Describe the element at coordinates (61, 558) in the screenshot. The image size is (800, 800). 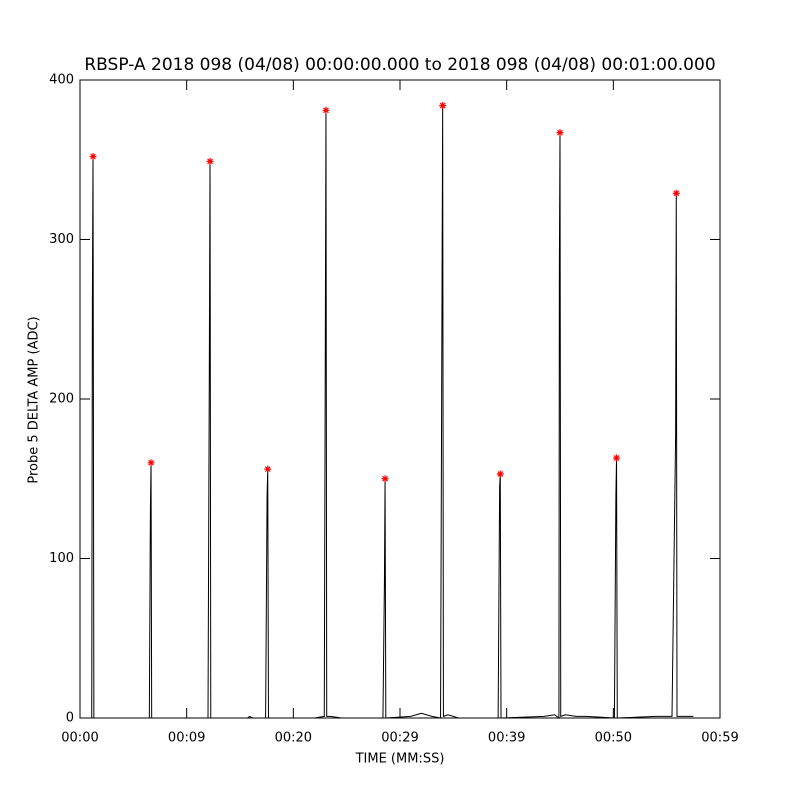
I see `y-tick-label: 100` at that location.